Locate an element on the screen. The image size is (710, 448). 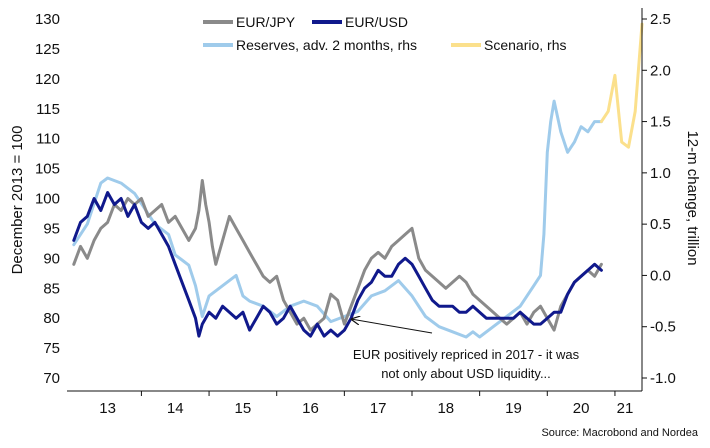
x-axis-ticks: 13 14 15 16 17 18 19 20 21 is located at coordinates (366, 404).